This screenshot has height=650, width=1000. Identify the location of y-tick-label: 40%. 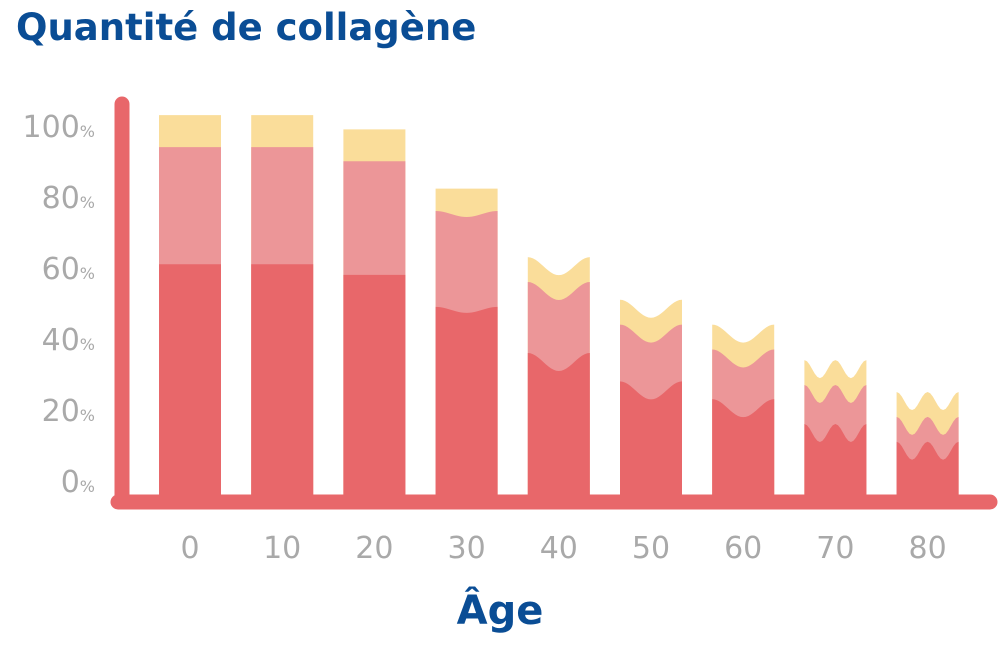
(68, 340).